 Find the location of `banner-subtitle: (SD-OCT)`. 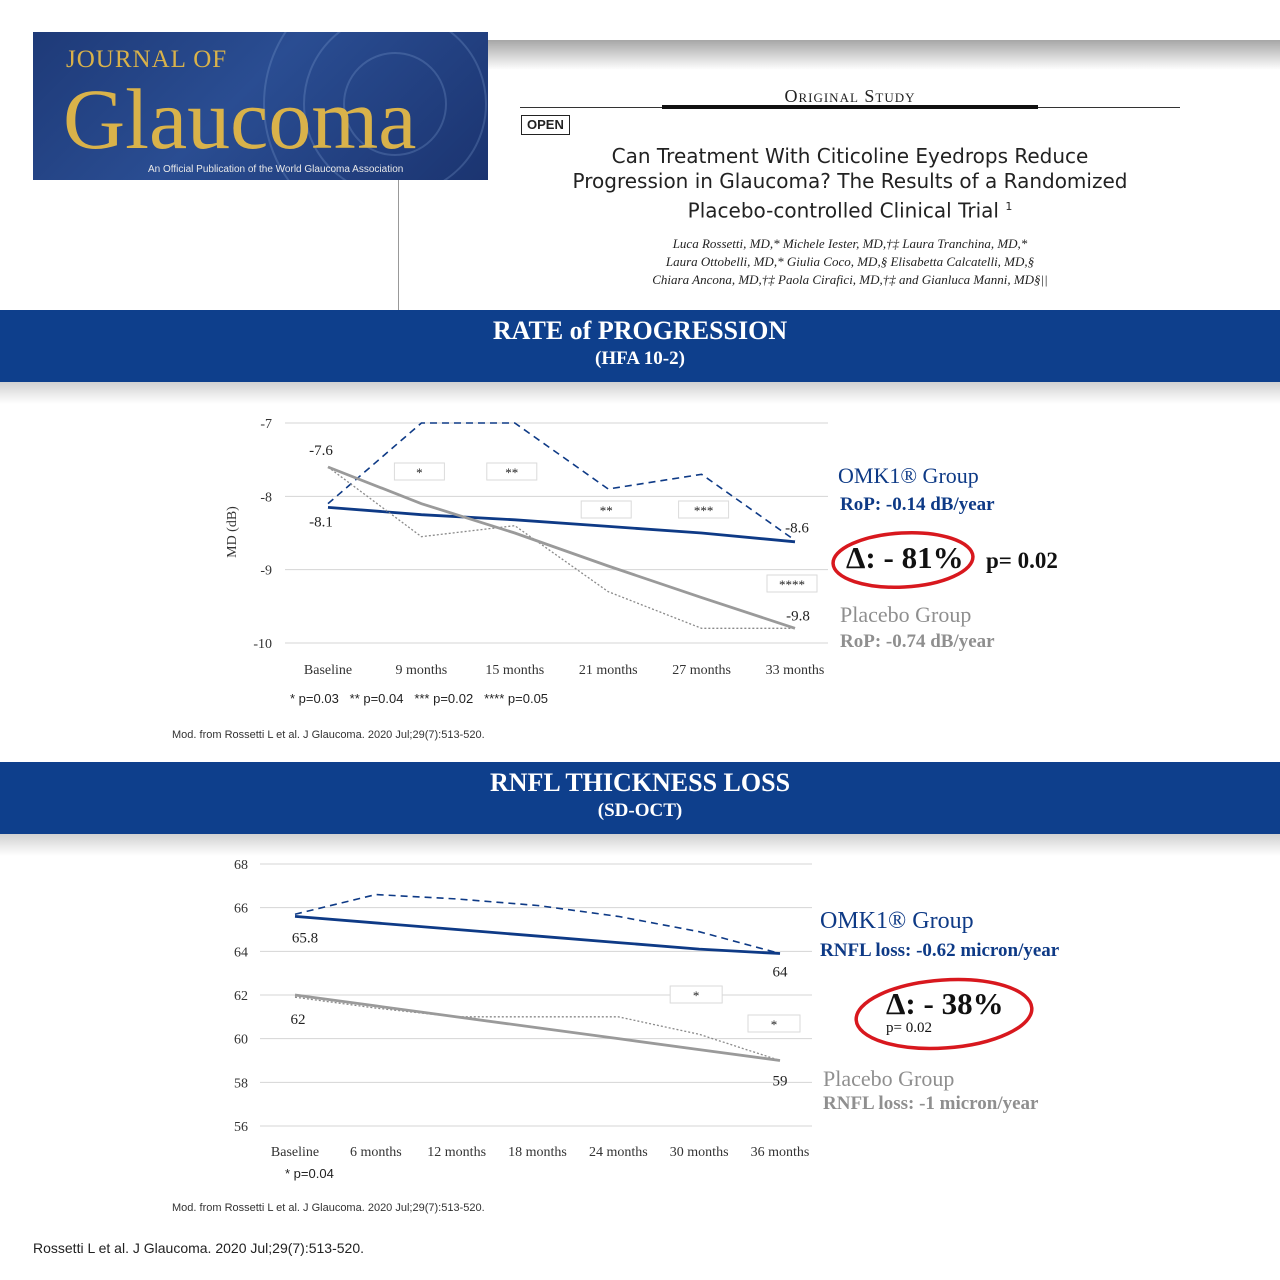

banner-subtitle: (SD-OCT) is located at coordinates (640, 810).